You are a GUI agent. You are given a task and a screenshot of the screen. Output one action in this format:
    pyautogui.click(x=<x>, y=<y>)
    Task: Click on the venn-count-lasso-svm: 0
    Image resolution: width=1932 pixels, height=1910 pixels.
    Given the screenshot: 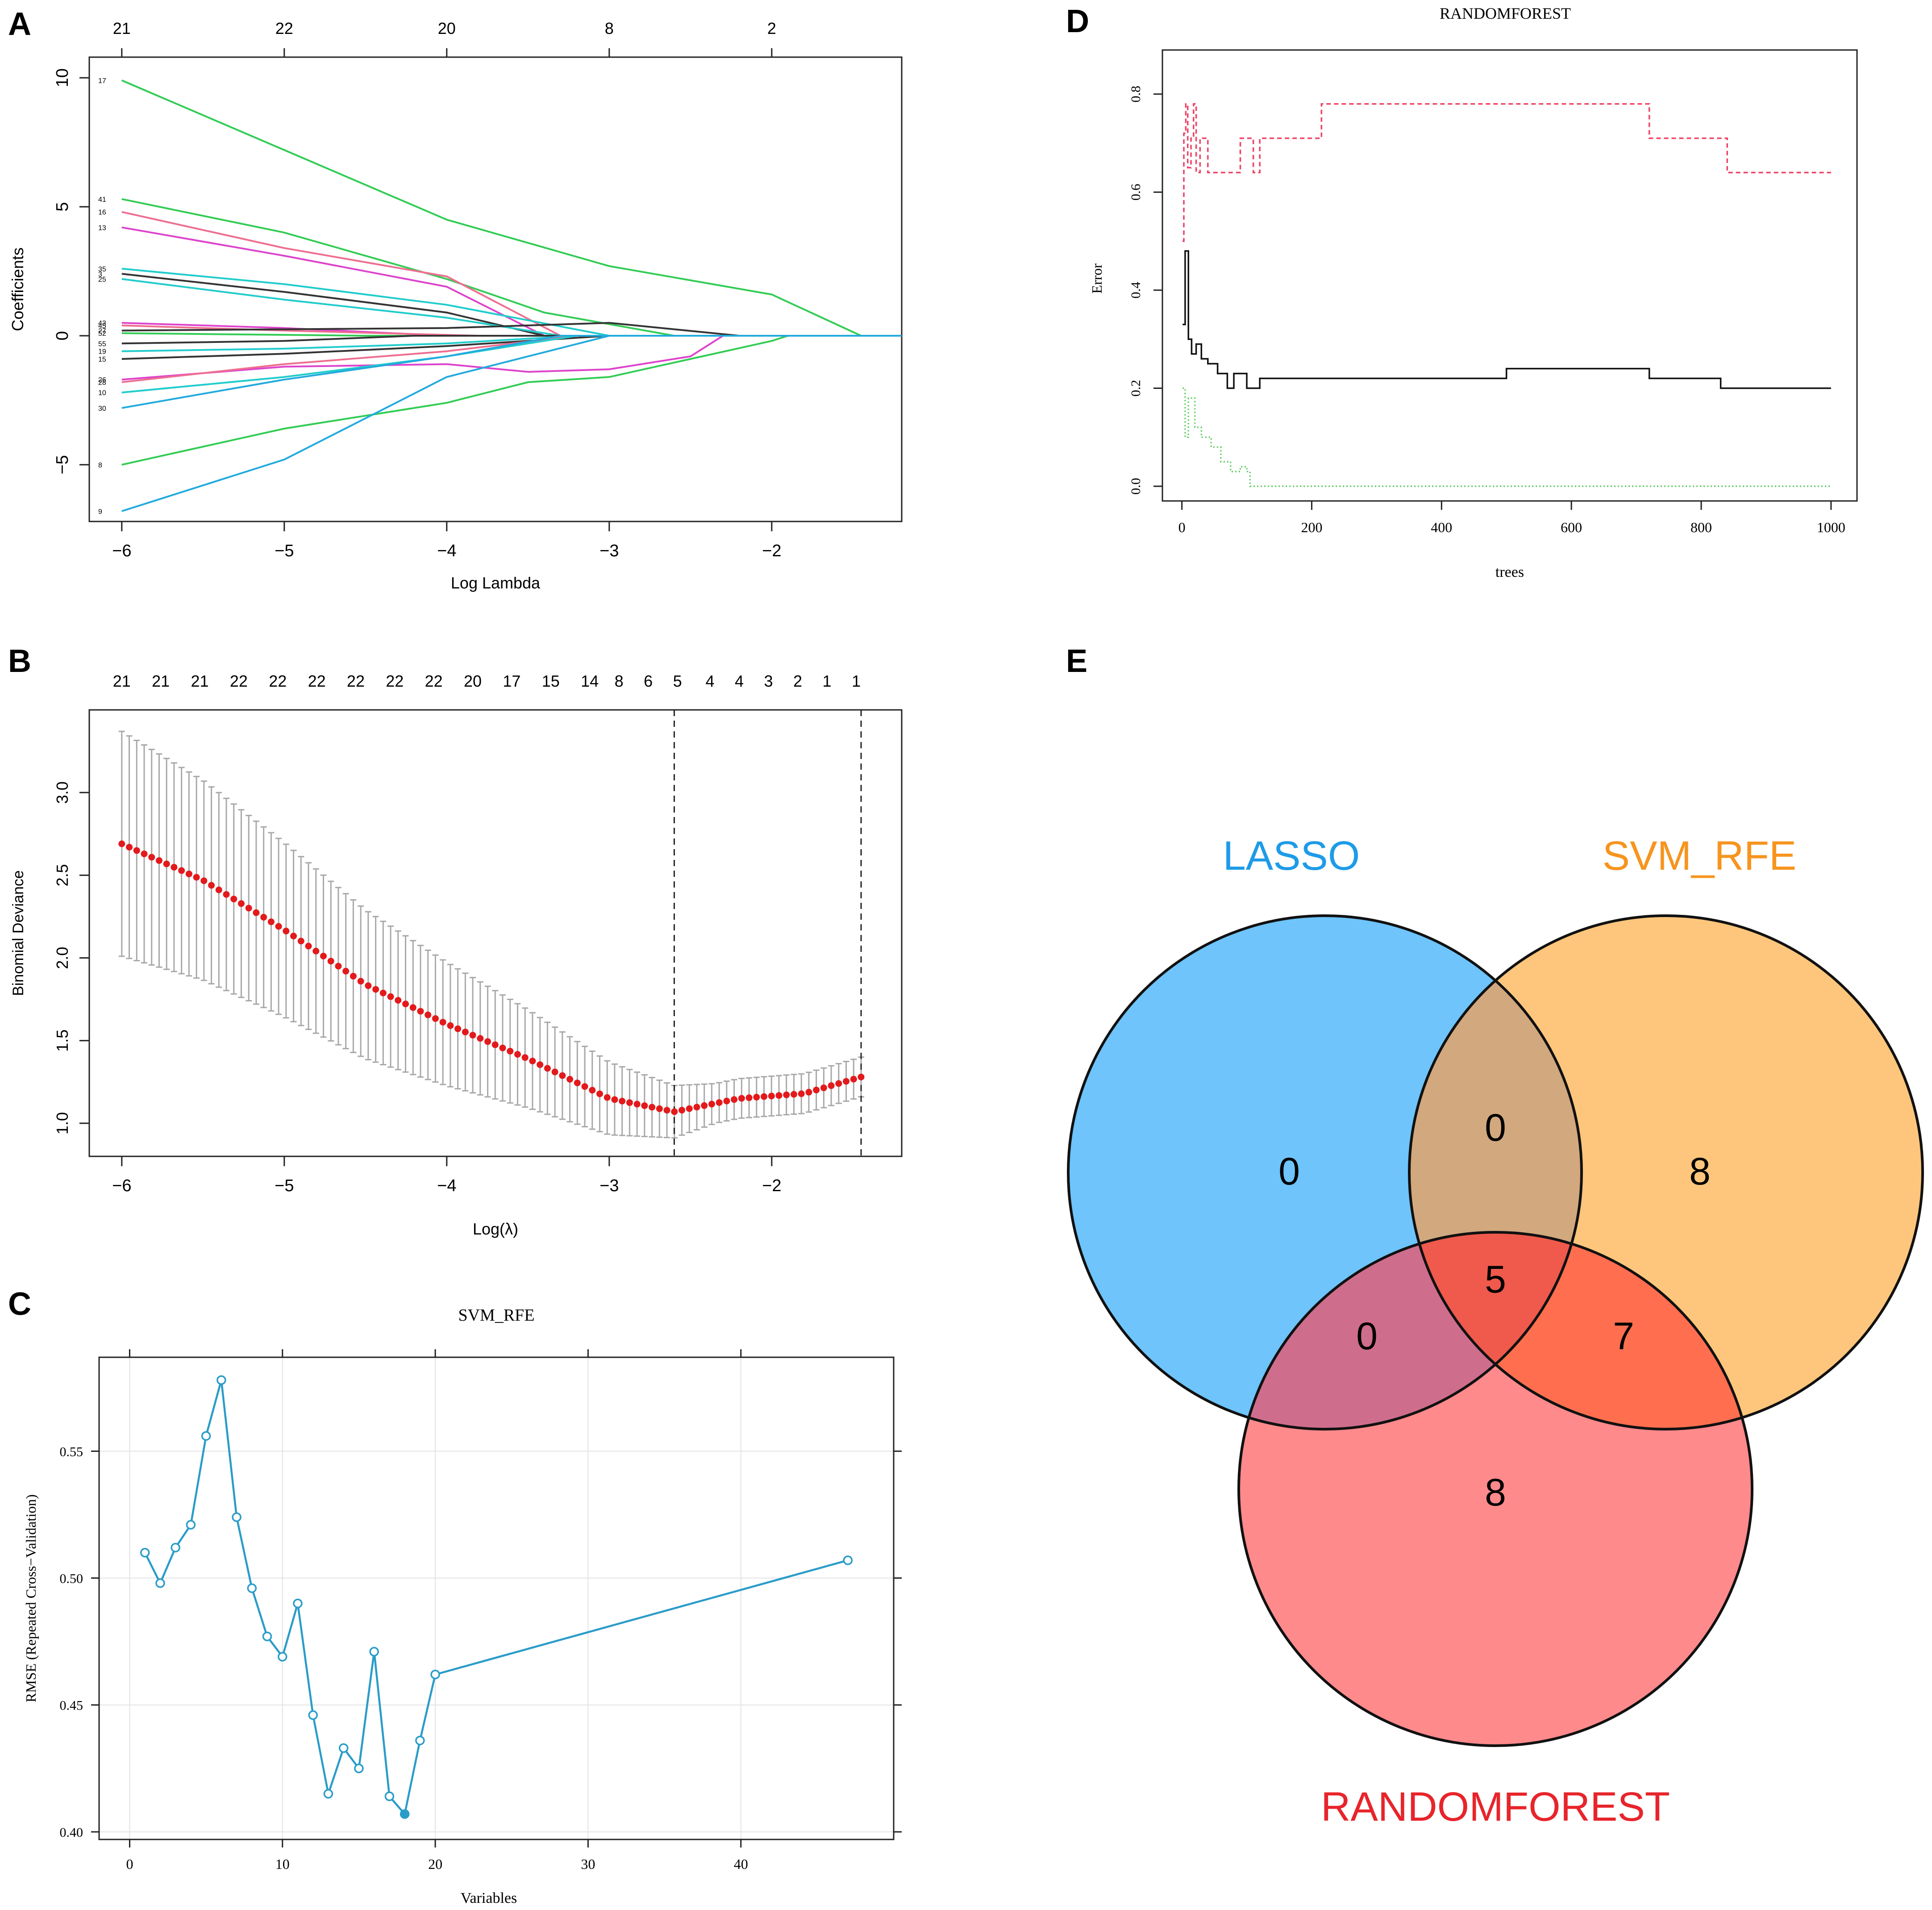 What is the action you would take?
    pyautogui.click(x=1495, y=1127)
    